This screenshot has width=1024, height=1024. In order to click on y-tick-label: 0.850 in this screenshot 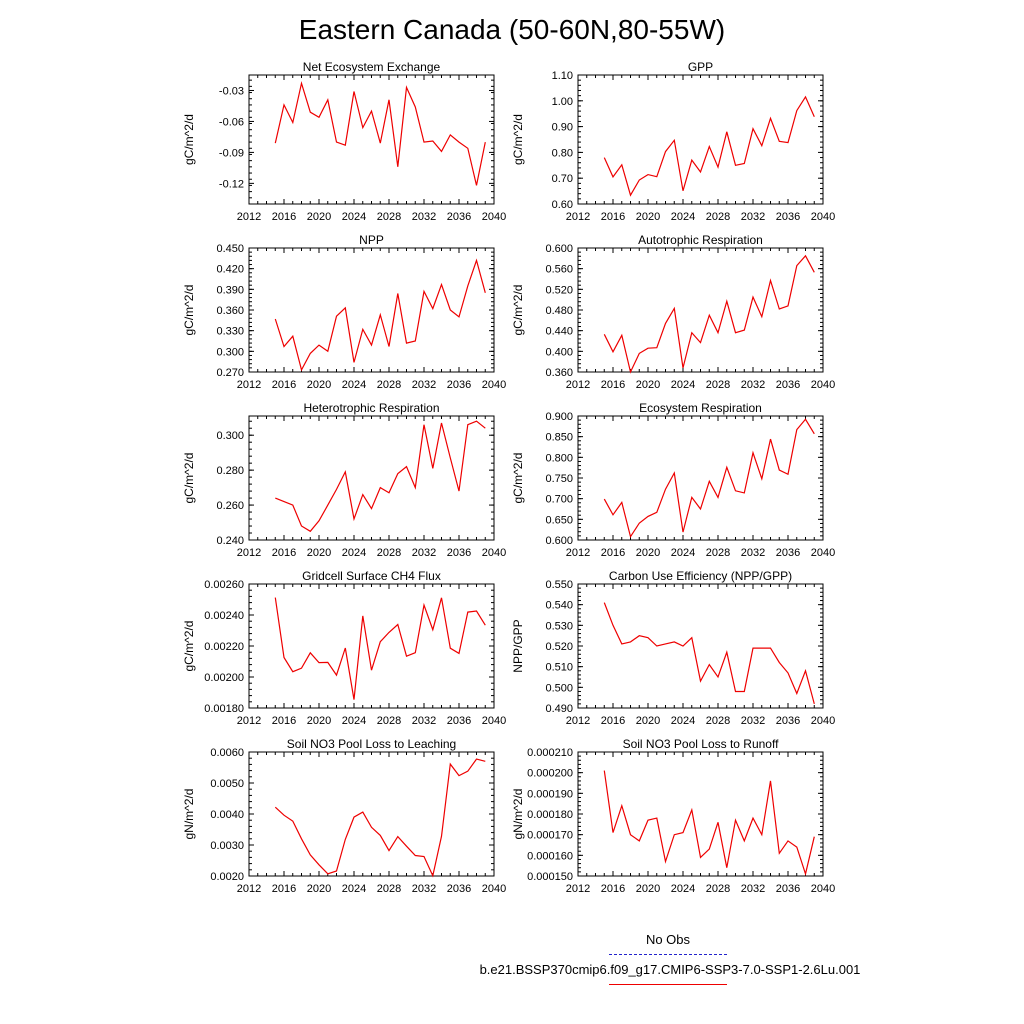, I will do `click(559, 438)`.